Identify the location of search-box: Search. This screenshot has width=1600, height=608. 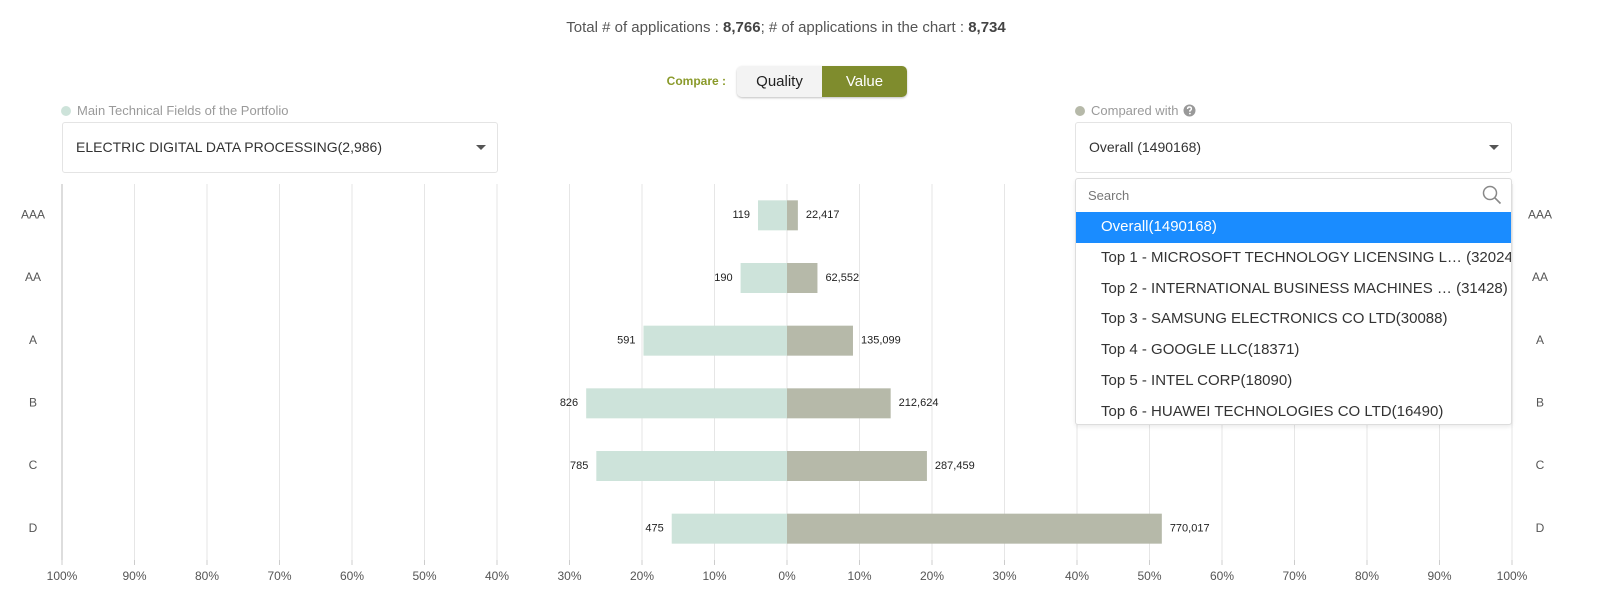
(1293, 195).